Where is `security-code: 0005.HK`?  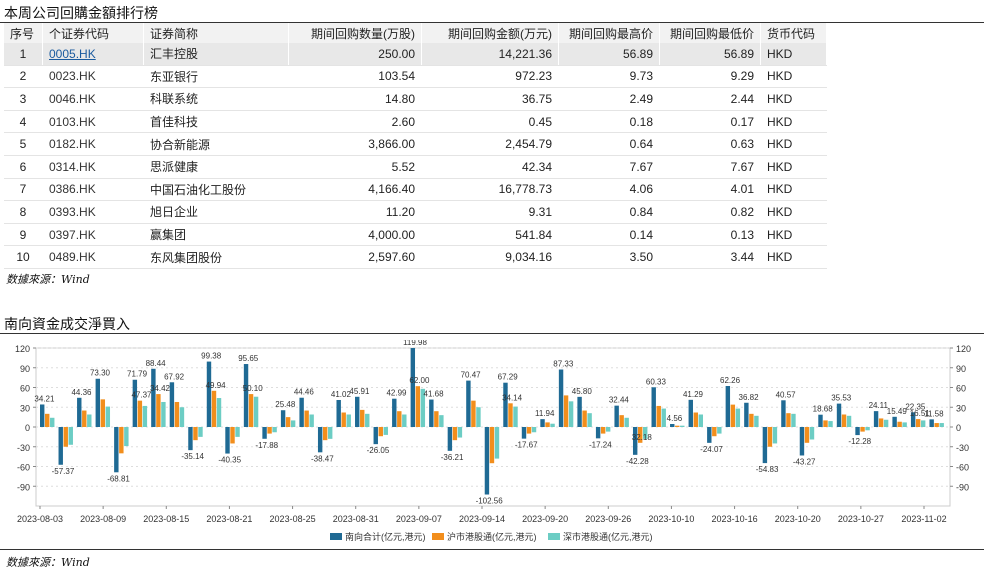 security-code: 0005.HK is located at coordinates (93, 54).